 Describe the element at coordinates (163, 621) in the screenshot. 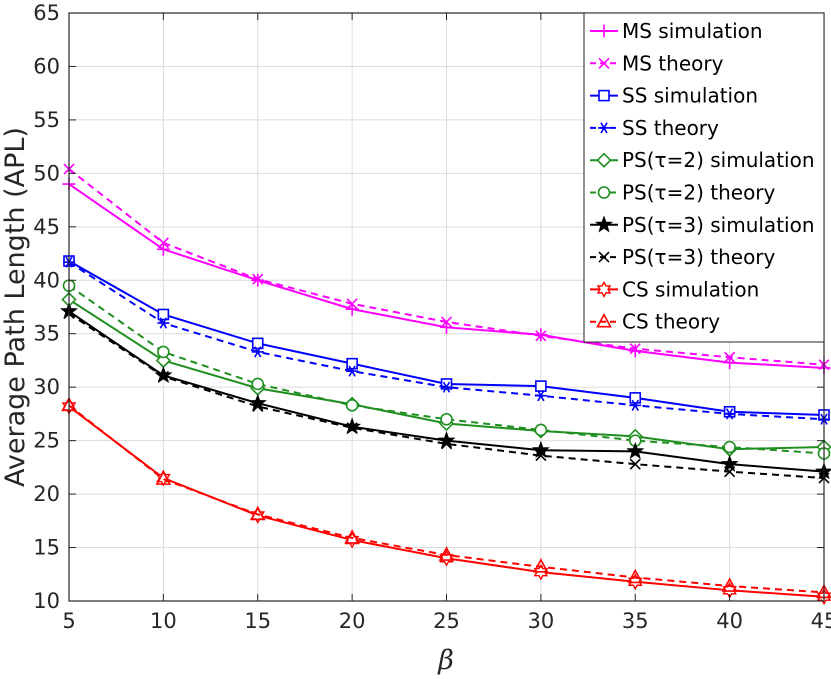

I see `x-tick-label: 10` at that location.